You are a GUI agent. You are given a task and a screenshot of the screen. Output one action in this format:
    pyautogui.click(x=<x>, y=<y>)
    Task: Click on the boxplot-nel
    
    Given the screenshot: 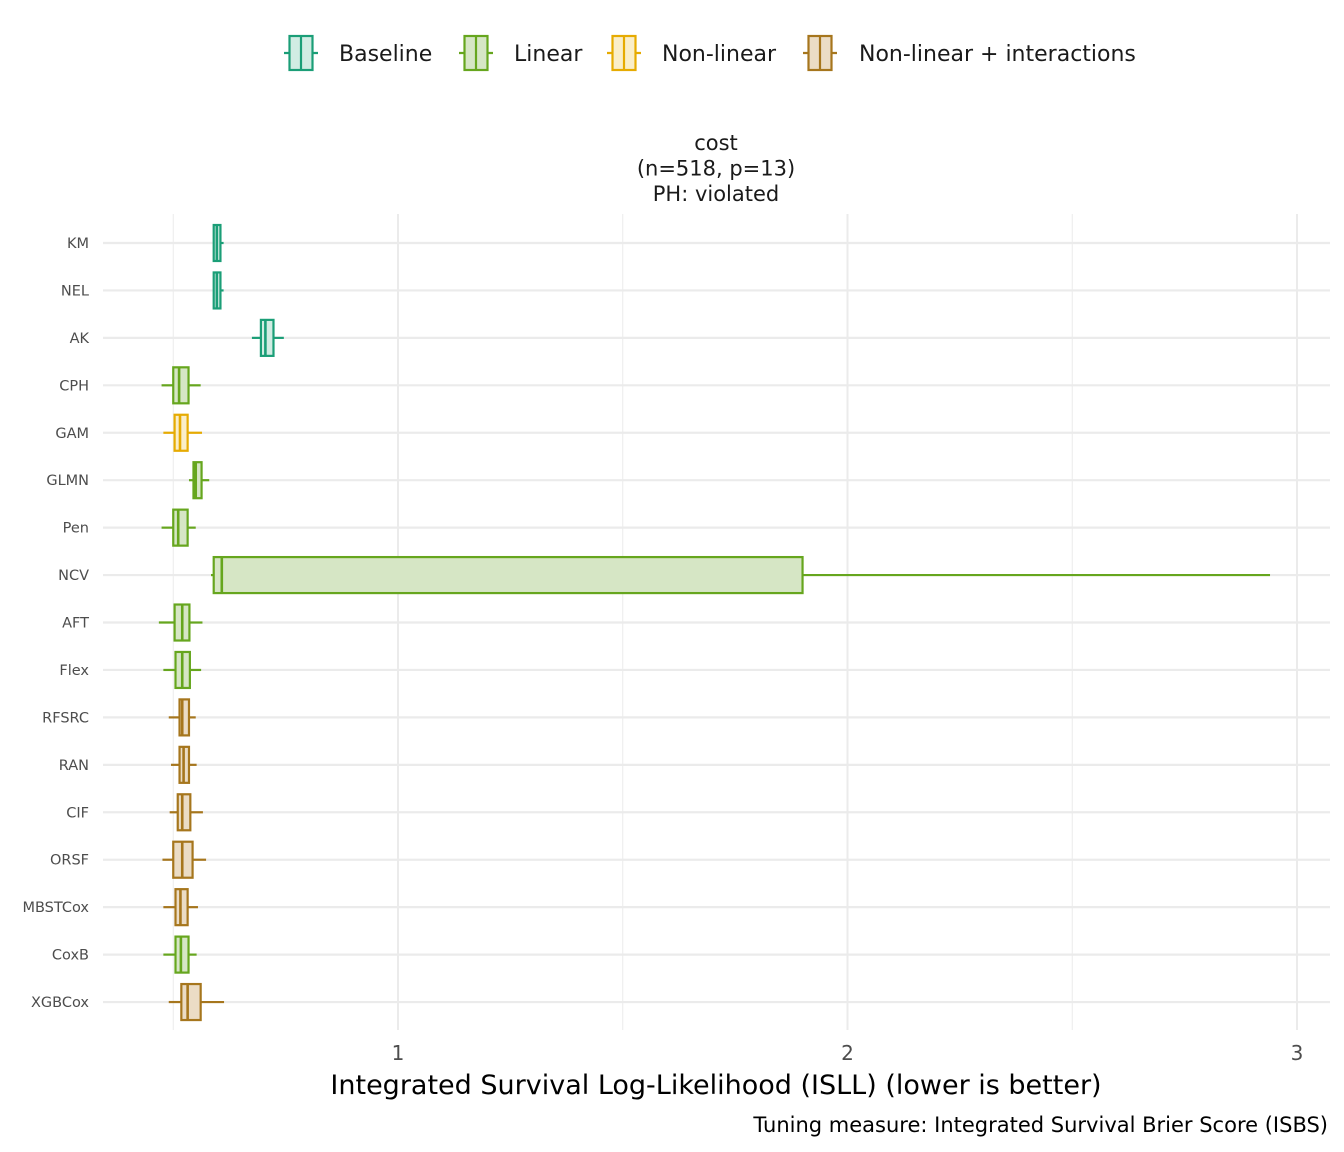 What is the action you would take?
    pyautogui.click(x=218, y=290)
    